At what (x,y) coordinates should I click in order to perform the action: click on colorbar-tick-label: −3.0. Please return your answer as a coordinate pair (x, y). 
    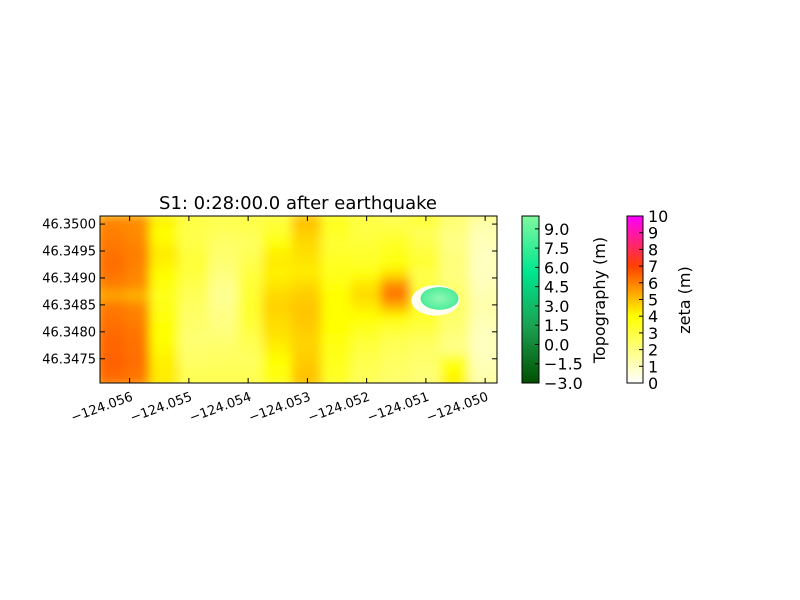
    Looking at the image, I should click on (563, 383).